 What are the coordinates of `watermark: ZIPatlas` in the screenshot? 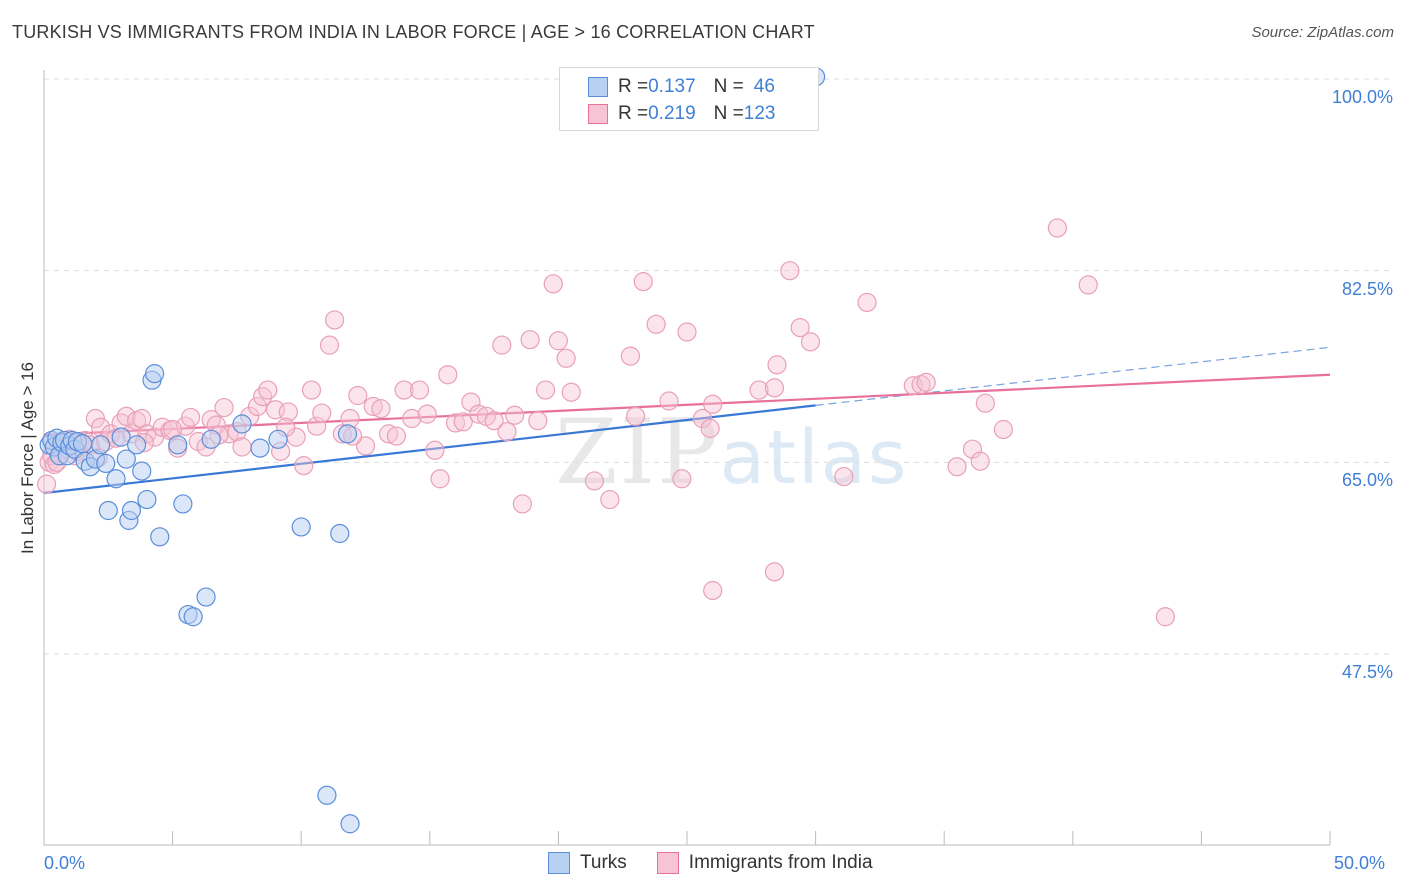 It's located at (731, 452).